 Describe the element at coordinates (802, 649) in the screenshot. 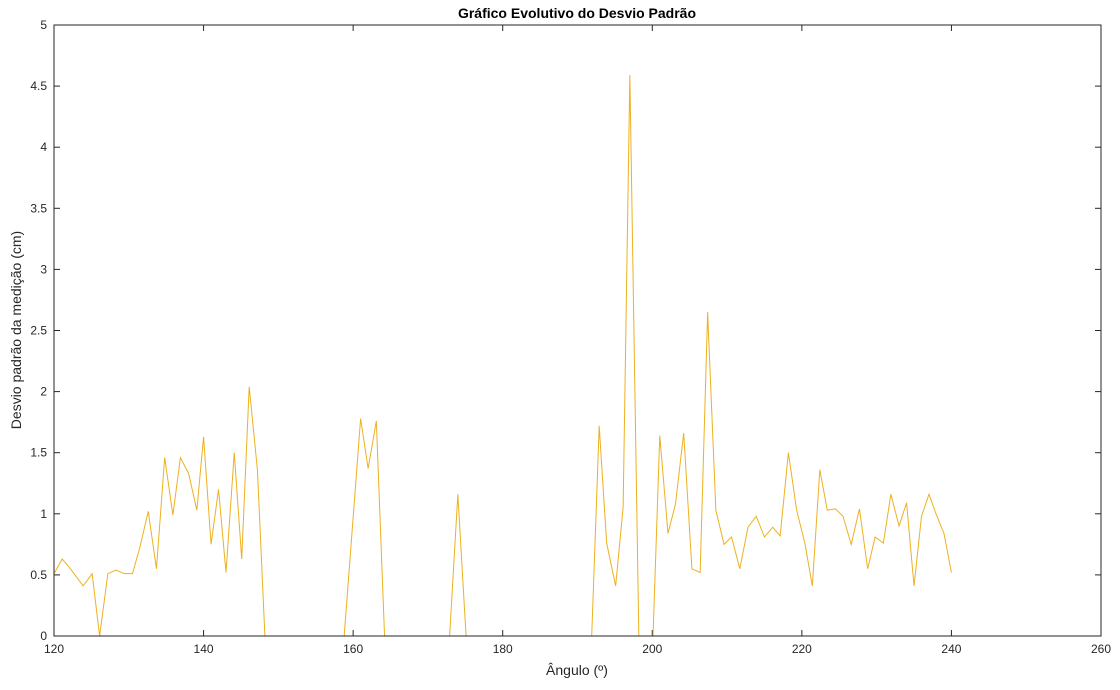

I see `x-tick-label: 220` at that location.